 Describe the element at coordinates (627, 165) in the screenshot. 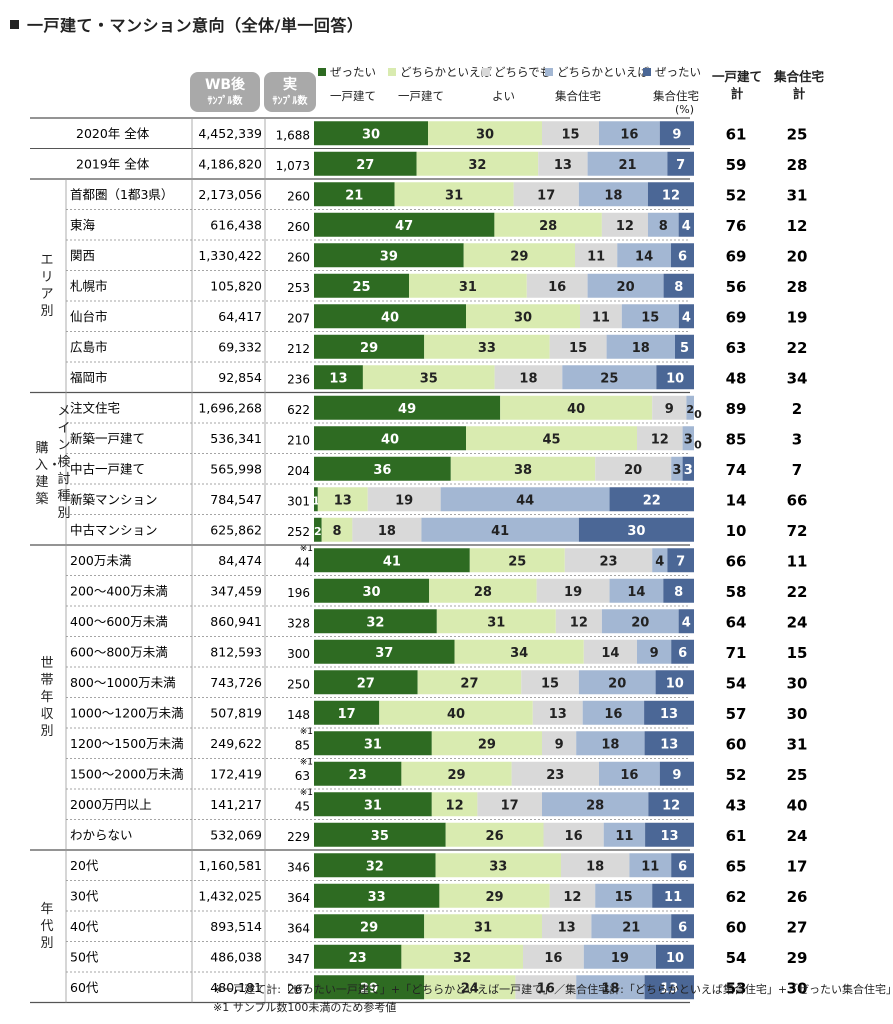

I see `bar-value-label: 21` at that location.